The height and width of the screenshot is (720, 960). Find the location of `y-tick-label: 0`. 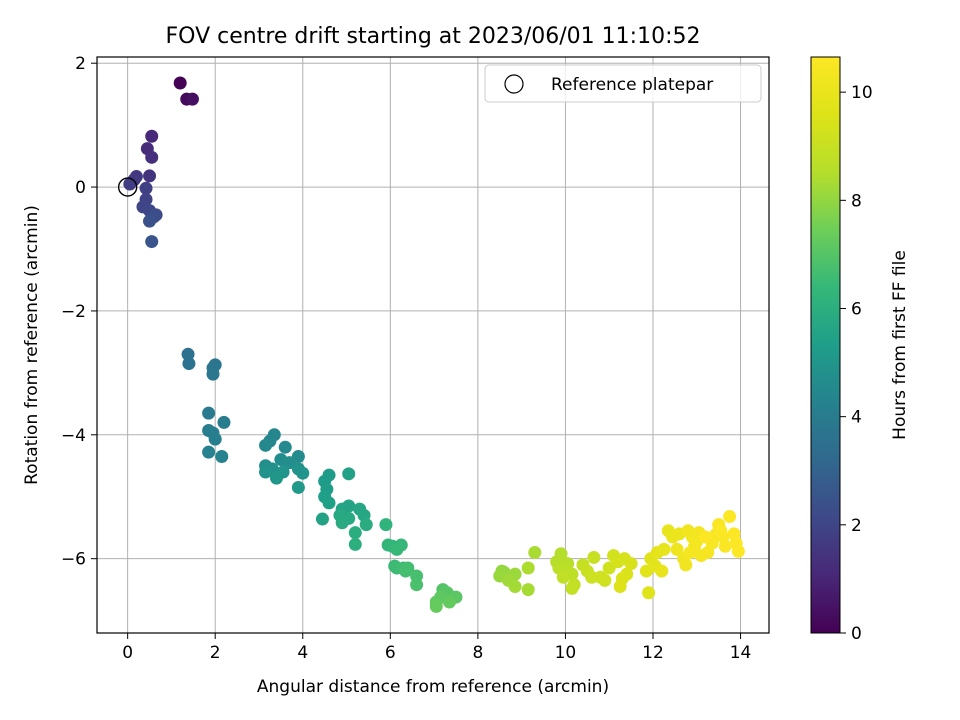

y-tick-label: 0 is located at coordinates (80, 188).